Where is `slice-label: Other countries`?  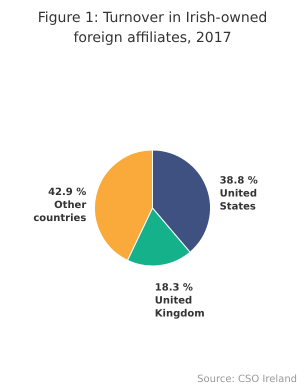 slice-label: Other countries is located at coordinates (59, 212).